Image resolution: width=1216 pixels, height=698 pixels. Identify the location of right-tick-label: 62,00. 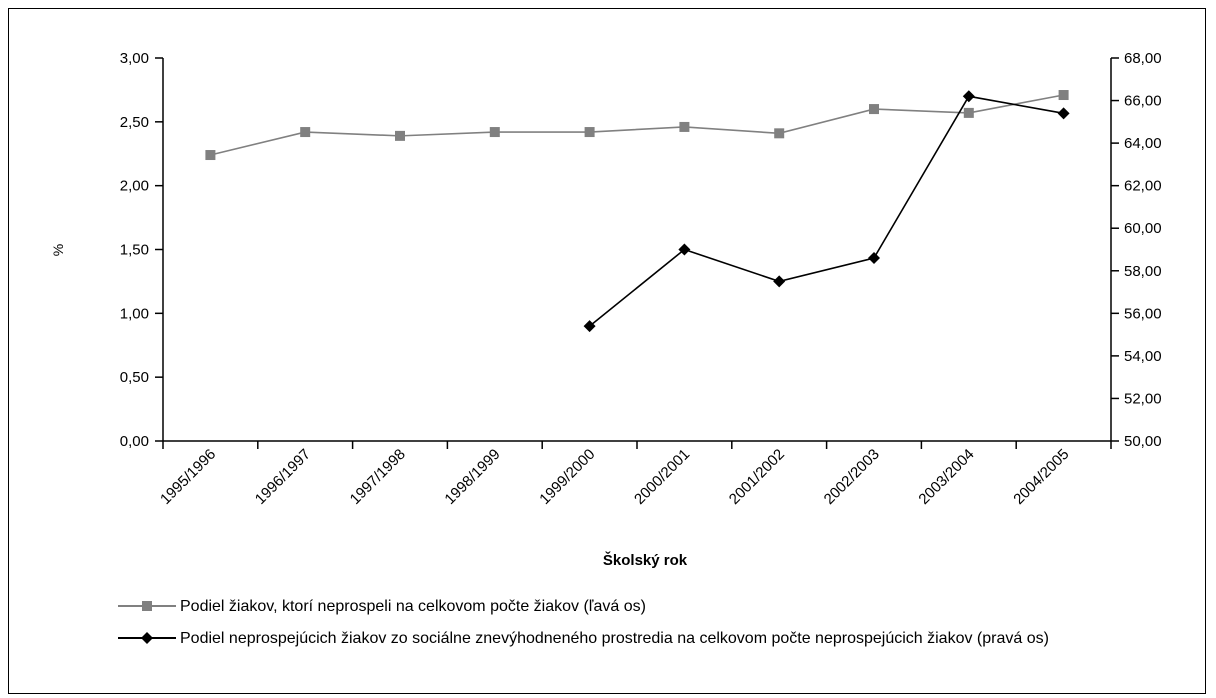
(1143, 186).